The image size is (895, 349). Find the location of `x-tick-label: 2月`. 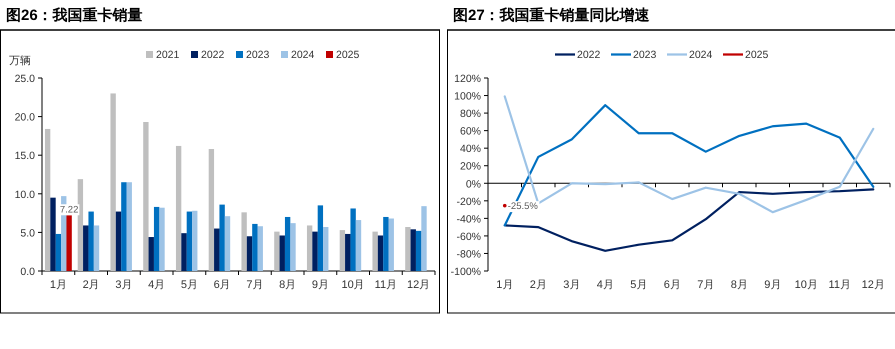

x-tick-label: 2月 is located at coordinates (538, 285).